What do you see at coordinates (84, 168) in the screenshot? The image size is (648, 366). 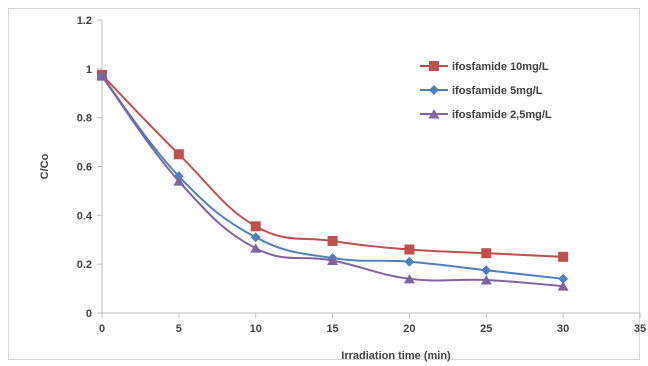 I see `y-tick-label: 0.6` at bounding box center [84, 168].